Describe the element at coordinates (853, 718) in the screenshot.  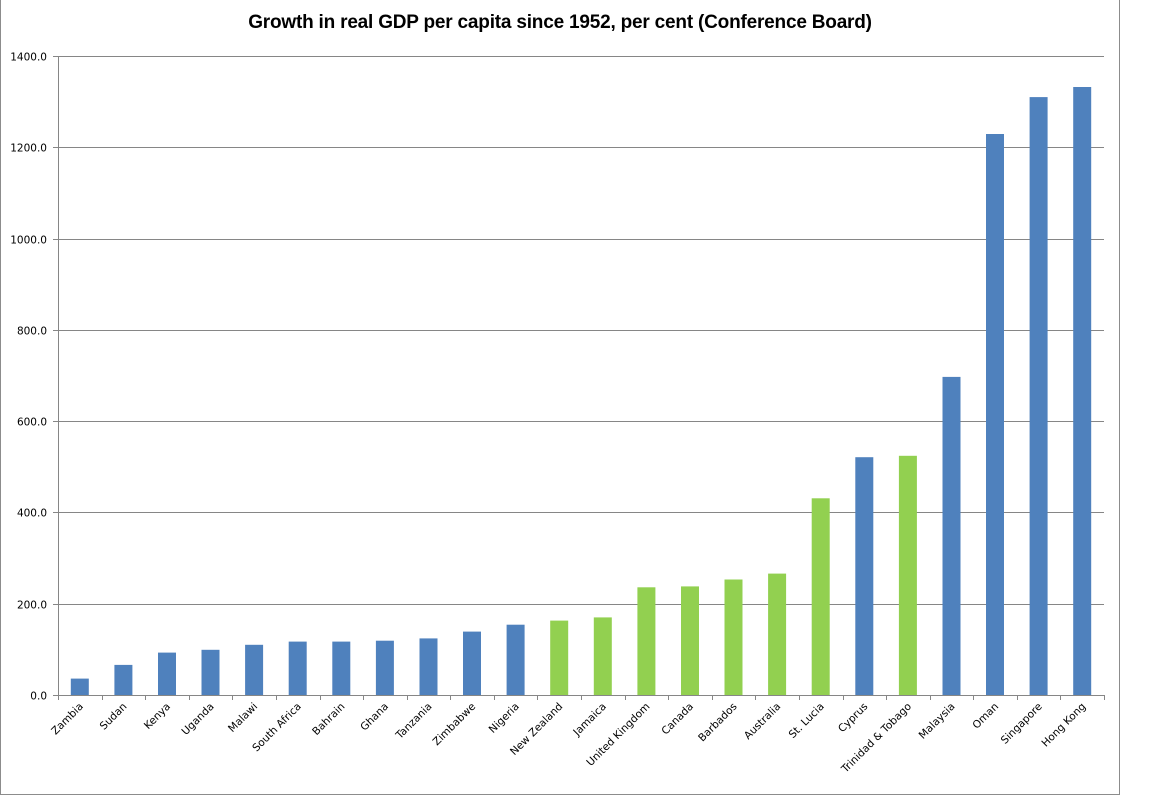
I see `x-tick-label: Cyprus` at that location.